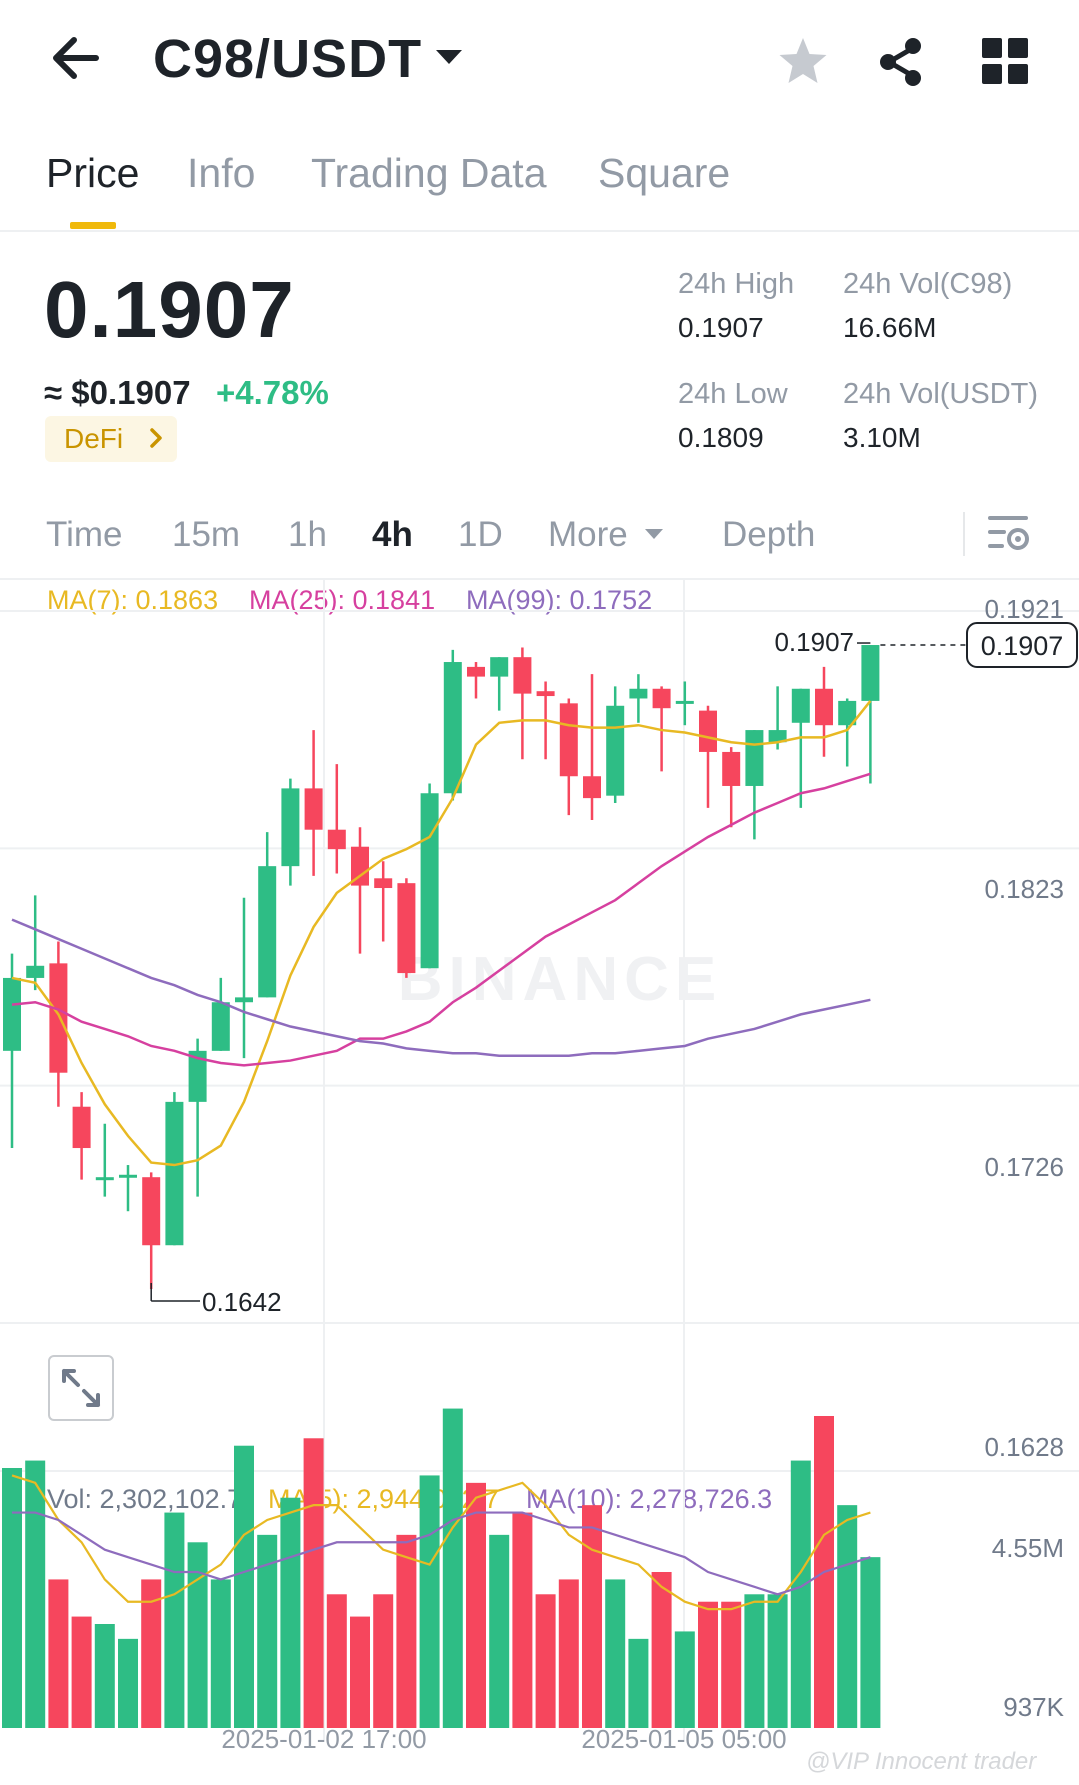  Describe the element at coordinates (145, 1499) in the screenshot. I see `volume-legend: Vol: 2,302,102.7` at that location.